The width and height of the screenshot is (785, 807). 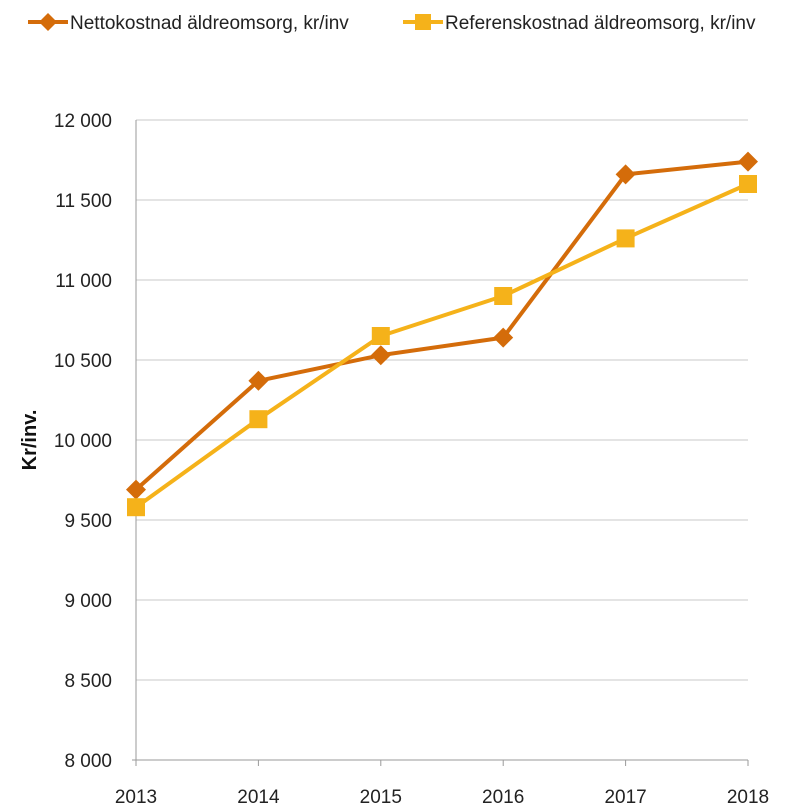 I want to click on y-tick-label-9500: 9 500, so click(x=88, y=521).